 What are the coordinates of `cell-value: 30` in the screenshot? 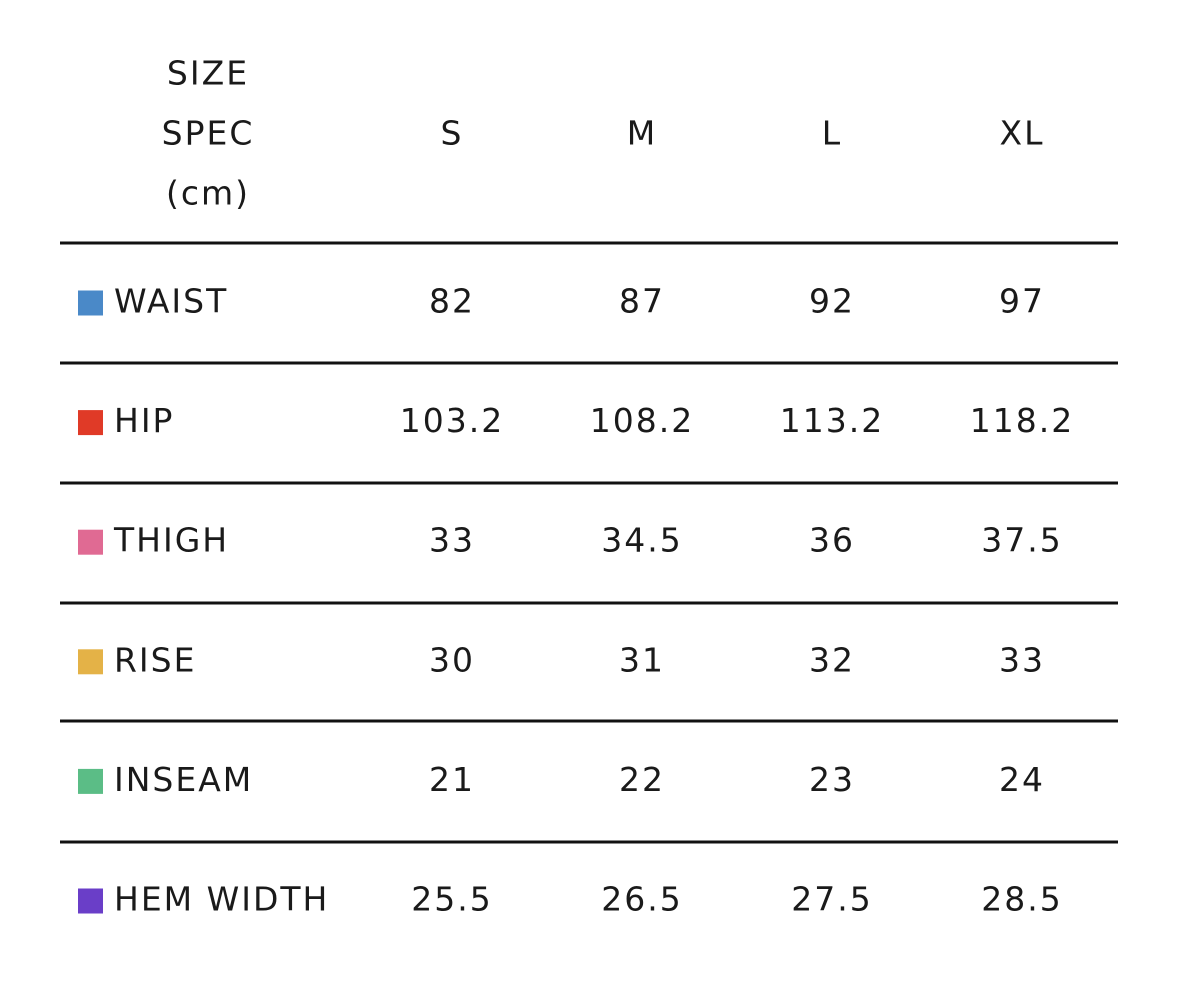 It's located at (452, 659).